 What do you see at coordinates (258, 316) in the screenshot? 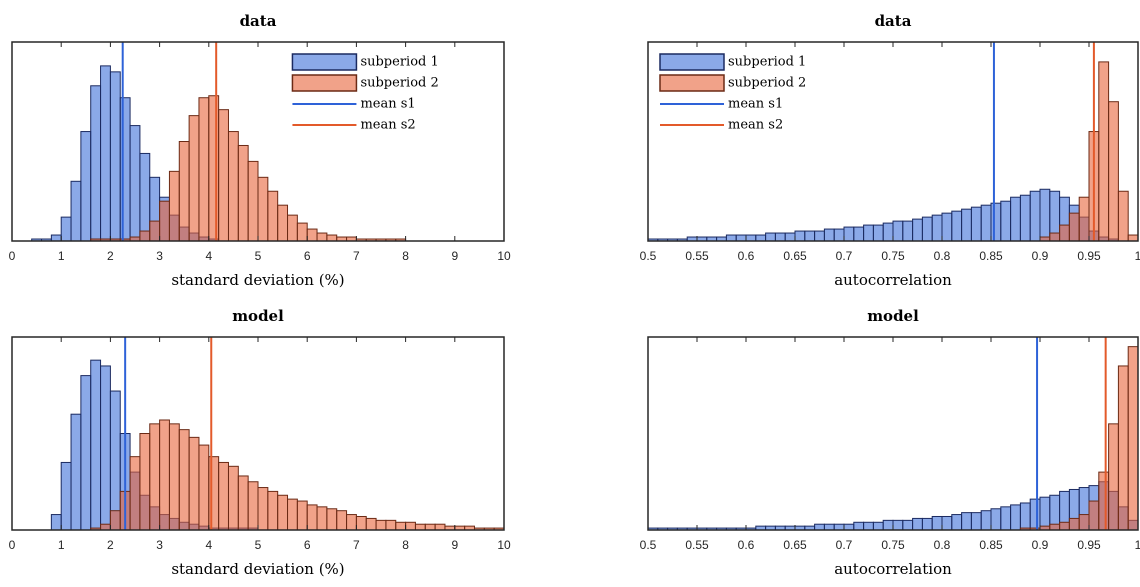
I see `panel-title: model` at bounding box center [258, 316].